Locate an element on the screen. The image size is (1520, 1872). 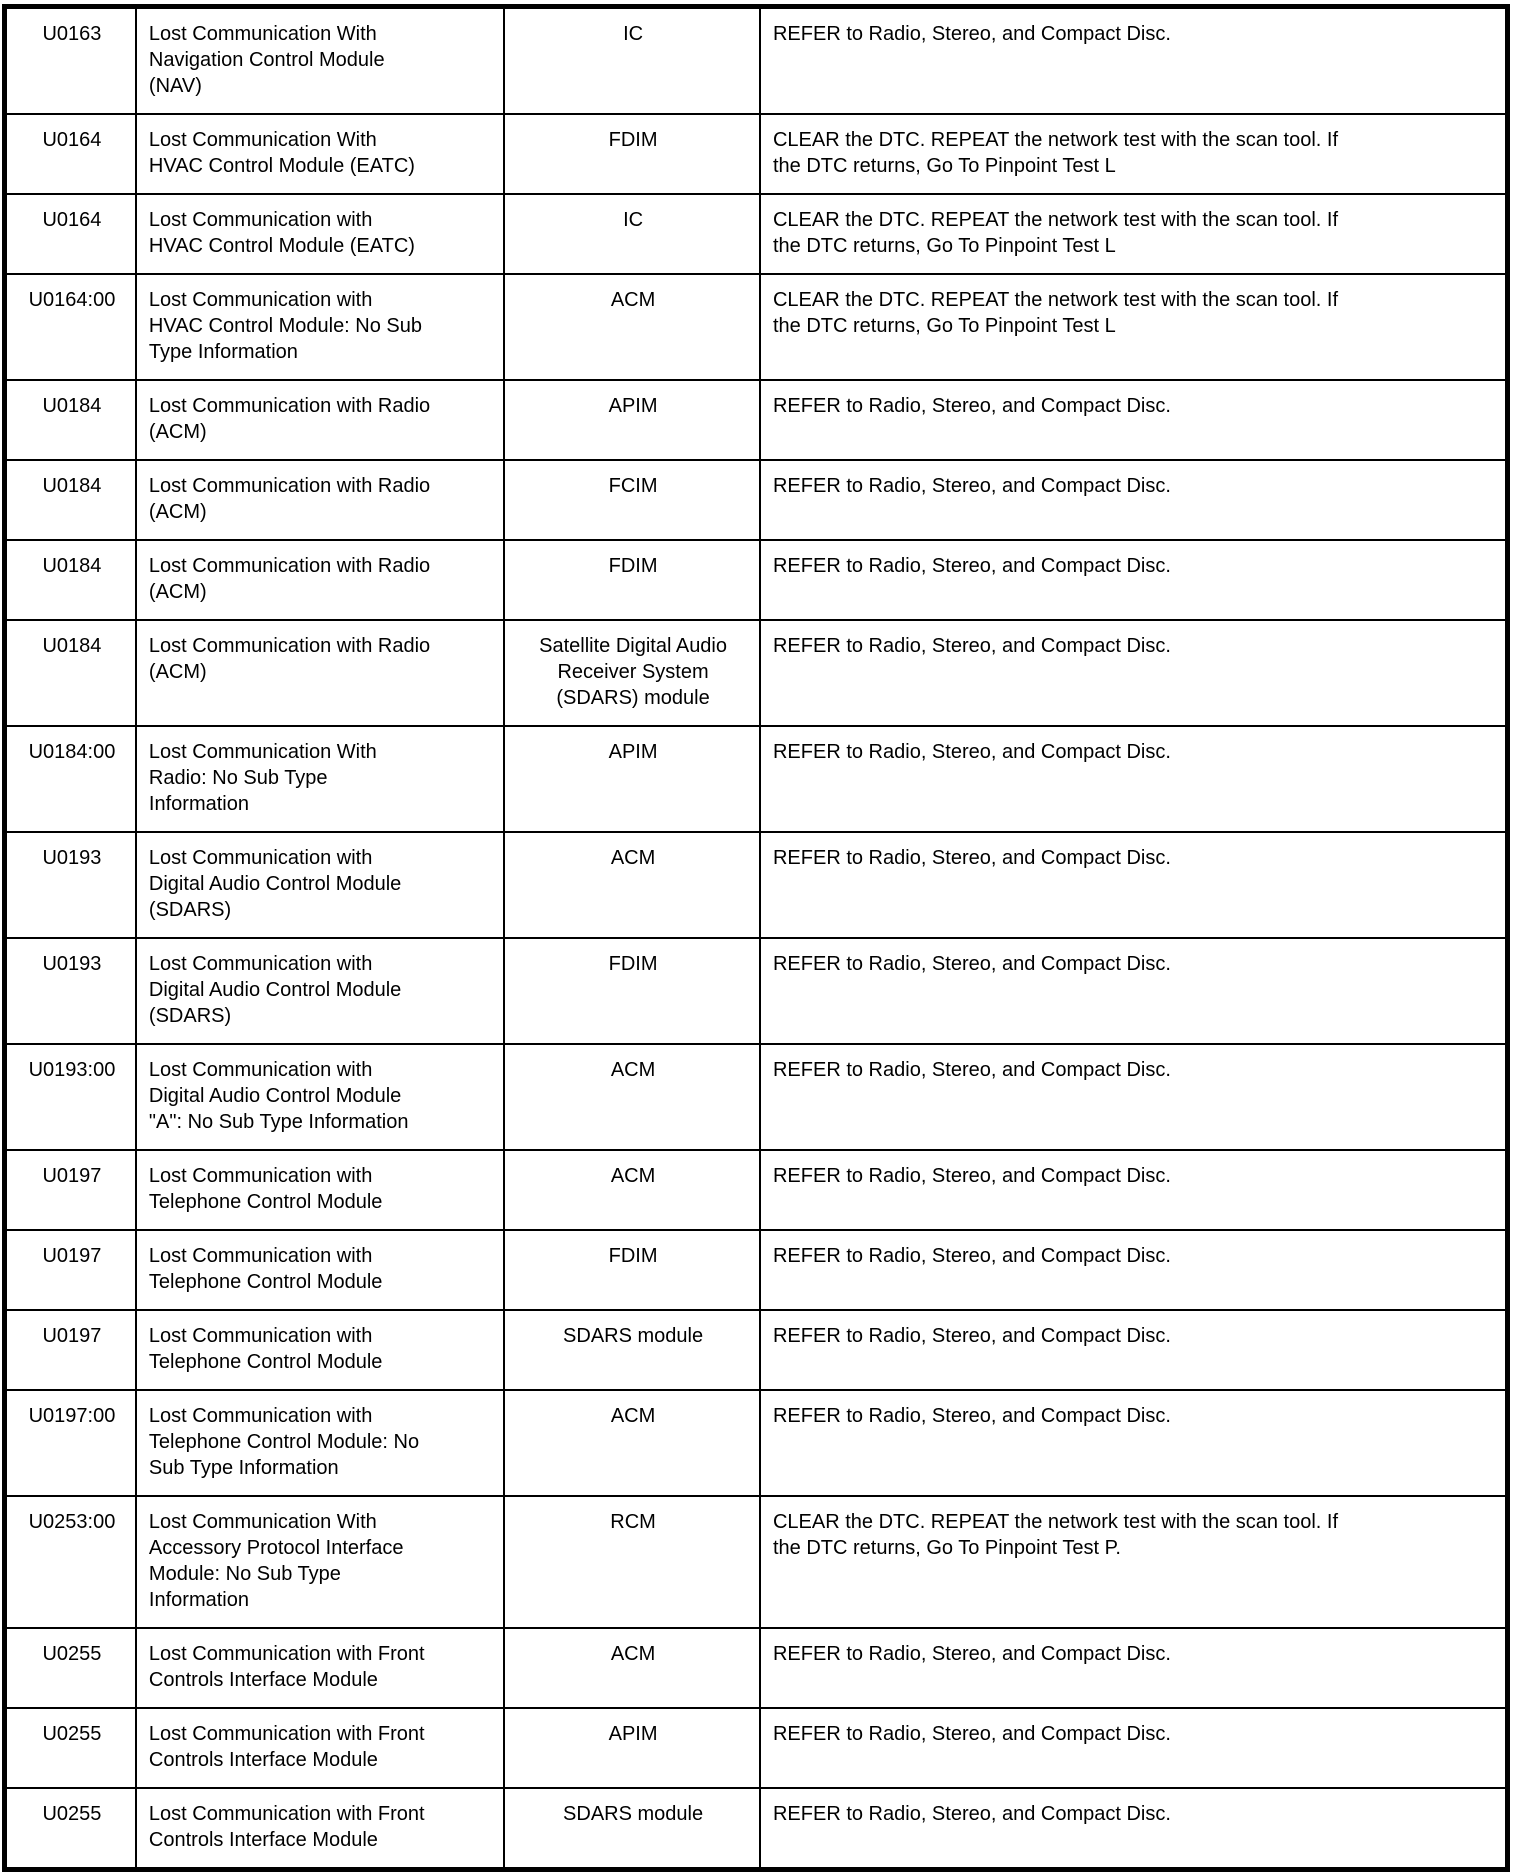
dtc-code-cell: U0253:00 is located at coordinates (70, 1562).